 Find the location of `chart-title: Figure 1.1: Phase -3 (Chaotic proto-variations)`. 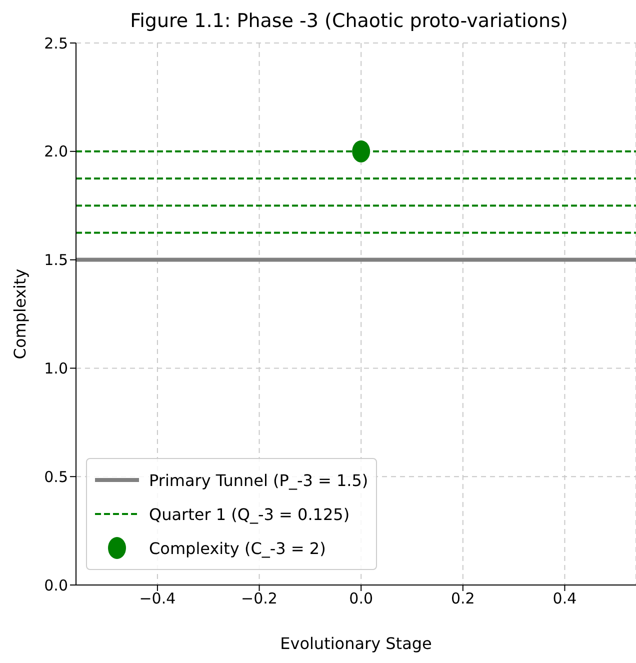

chart-title: Figure 1.1: Phase -3 (Chaotic proto-variations) is located at coordinates (349, 21).